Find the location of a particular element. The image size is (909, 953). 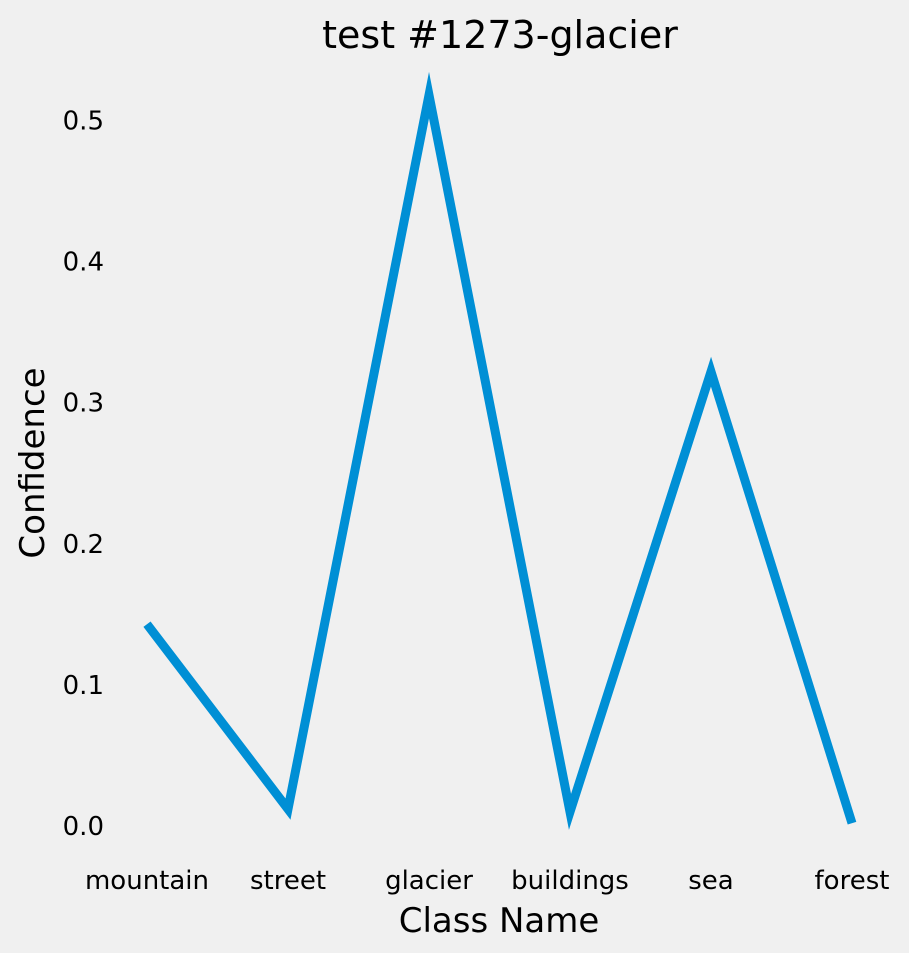

y-tick-label: 0.5 is located at coordinates (83, 122).